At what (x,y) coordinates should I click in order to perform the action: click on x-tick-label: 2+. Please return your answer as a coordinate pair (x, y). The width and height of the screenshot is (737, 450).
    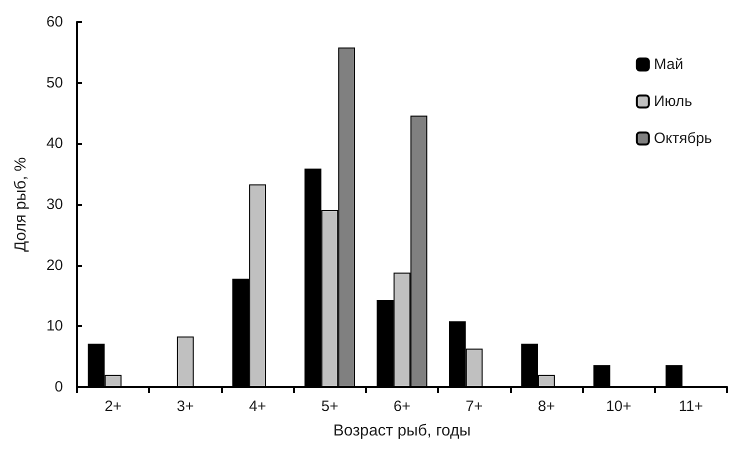
    Looking at the image, I should click on (113, 406).